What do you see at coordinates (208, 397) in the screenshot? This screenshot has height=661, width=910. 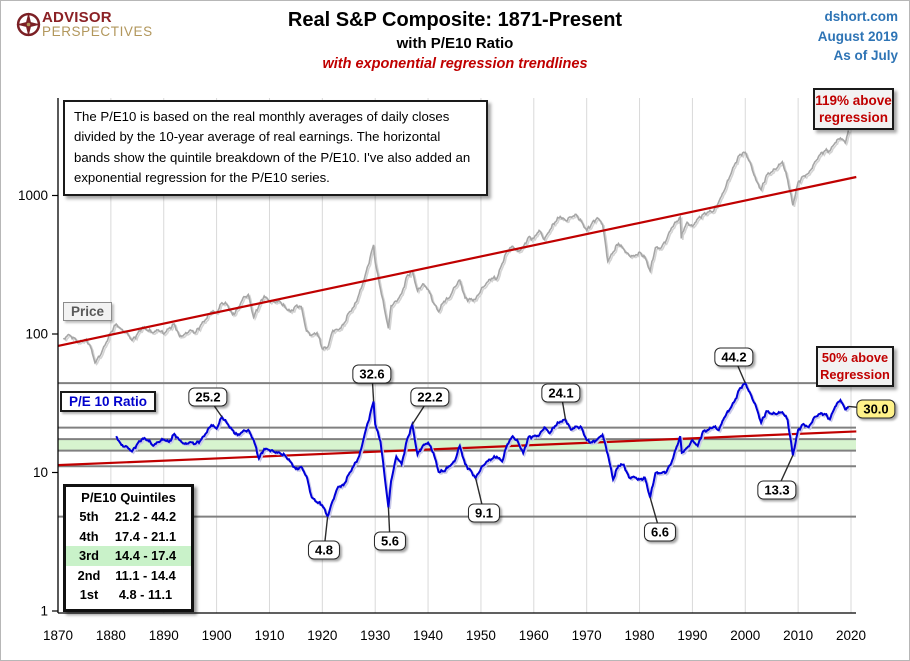 I see `callout-25.2: 25.2` at bounding box center [208, 397].